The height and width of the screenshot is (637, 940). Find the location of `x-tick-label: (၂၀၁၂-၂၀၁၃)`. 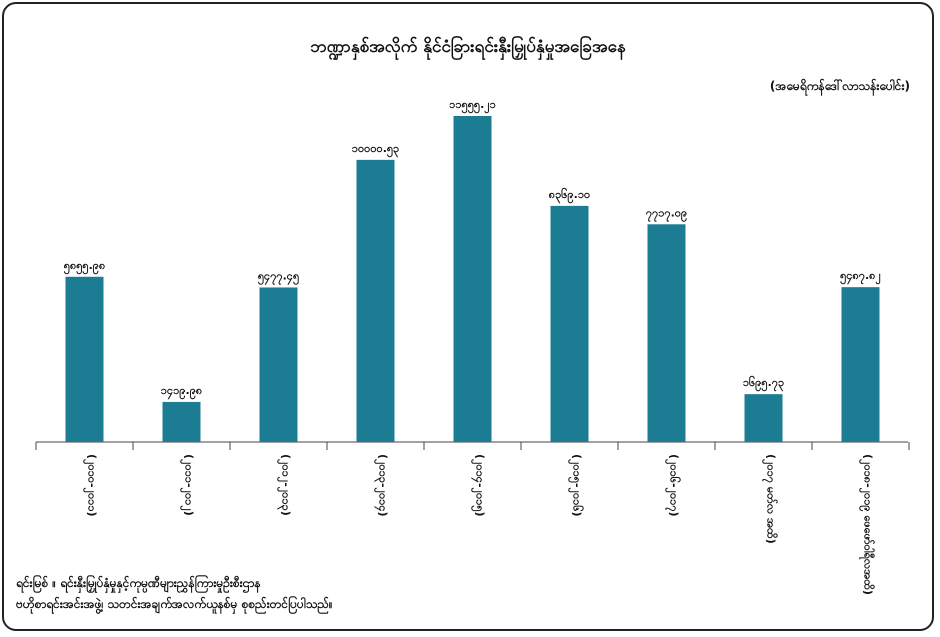

x-tick-label: (၂၀၁၂-၂၀၁၃) is located at coordinates (285, 485).